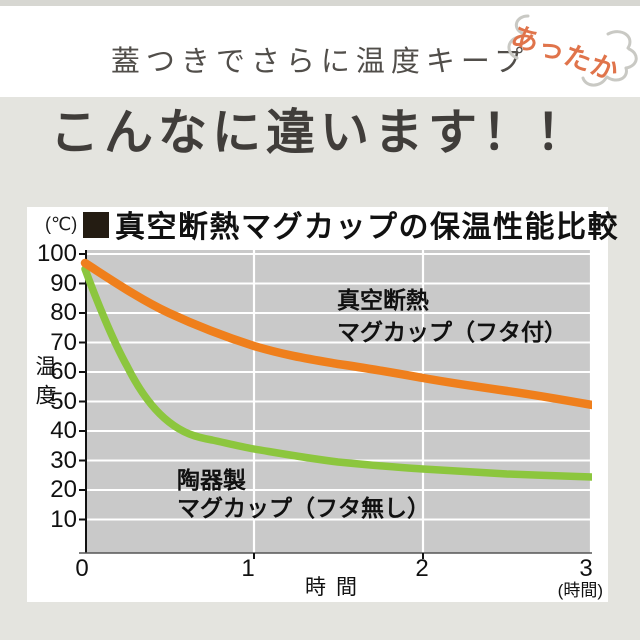 The height and width of the screenshot is (640, 640). Describe the element at coordinates (319, 133) in the screenshot. I see `main-headline: こんなに違います！！` at that location.